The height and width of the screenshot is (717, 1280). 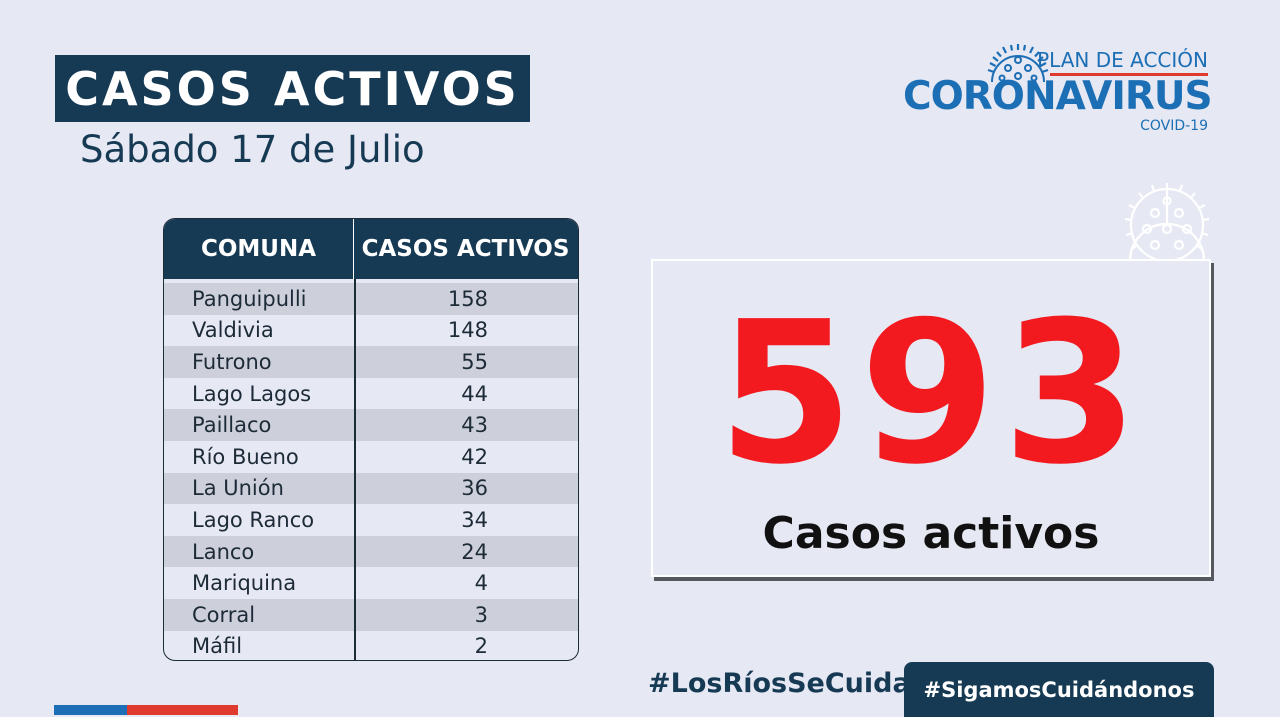 What do you see at coordinates (253, 519) in the screenshot?
I see `comuna-cell: Lago Ranco` at bounding box center [253, 519].